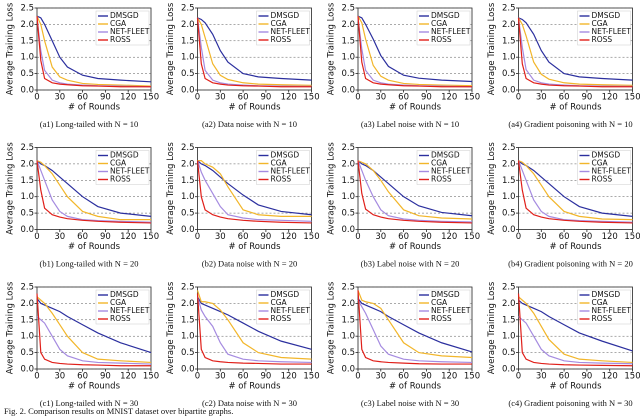 This screenshot has width=640, height=418. Describe the element at coordinates (410, 124) in the screenshot. I see `subplot-caption: (a3) Label noise with N = 10` at that location.